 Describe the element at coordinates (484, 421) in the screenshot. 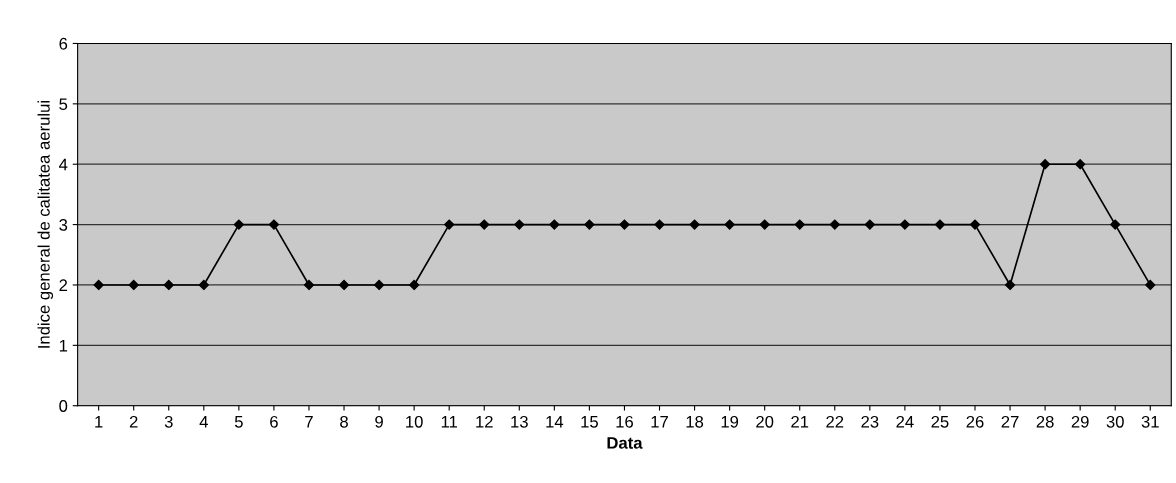

I see `x-tick-label: 12` at that location.